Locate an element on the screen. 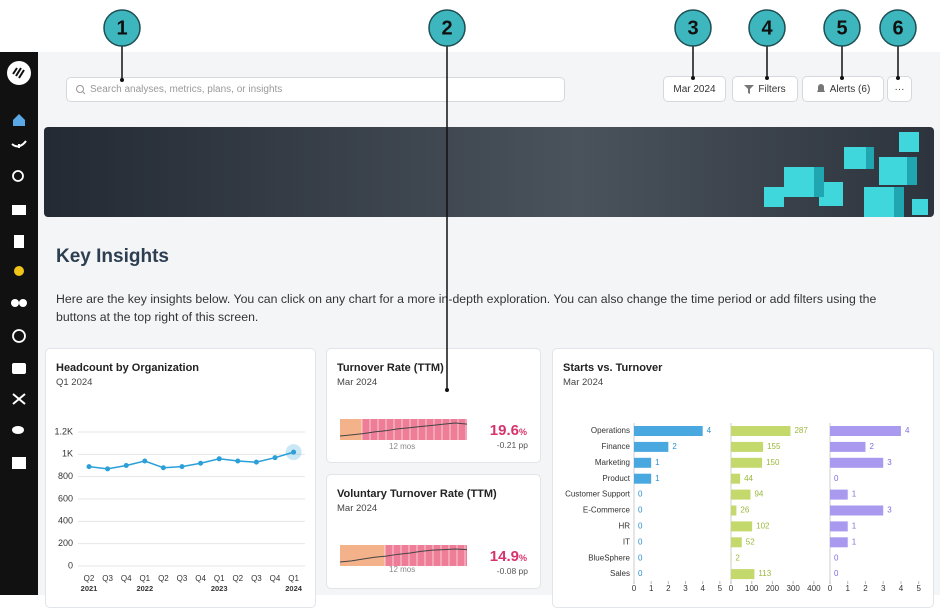 The image size is (940, 608). more-button: ··· is located at coordinates (899, 89).